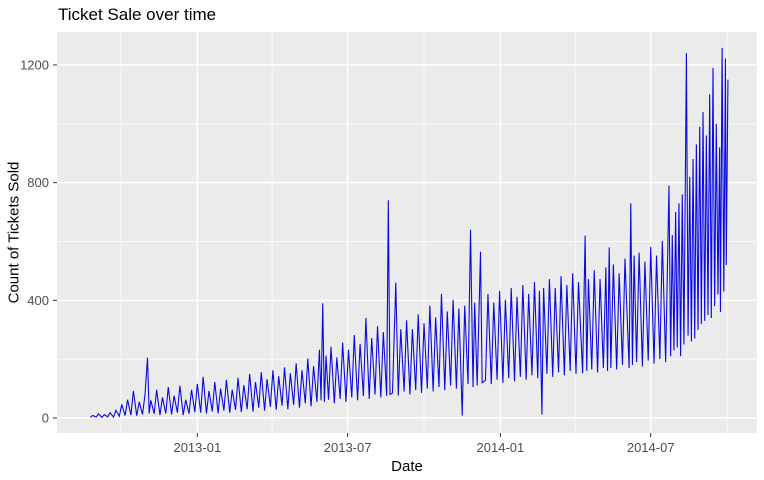 This screenshot has height=480, width=764. I want to click on y-tick-label: 1200, so click(34, 64).